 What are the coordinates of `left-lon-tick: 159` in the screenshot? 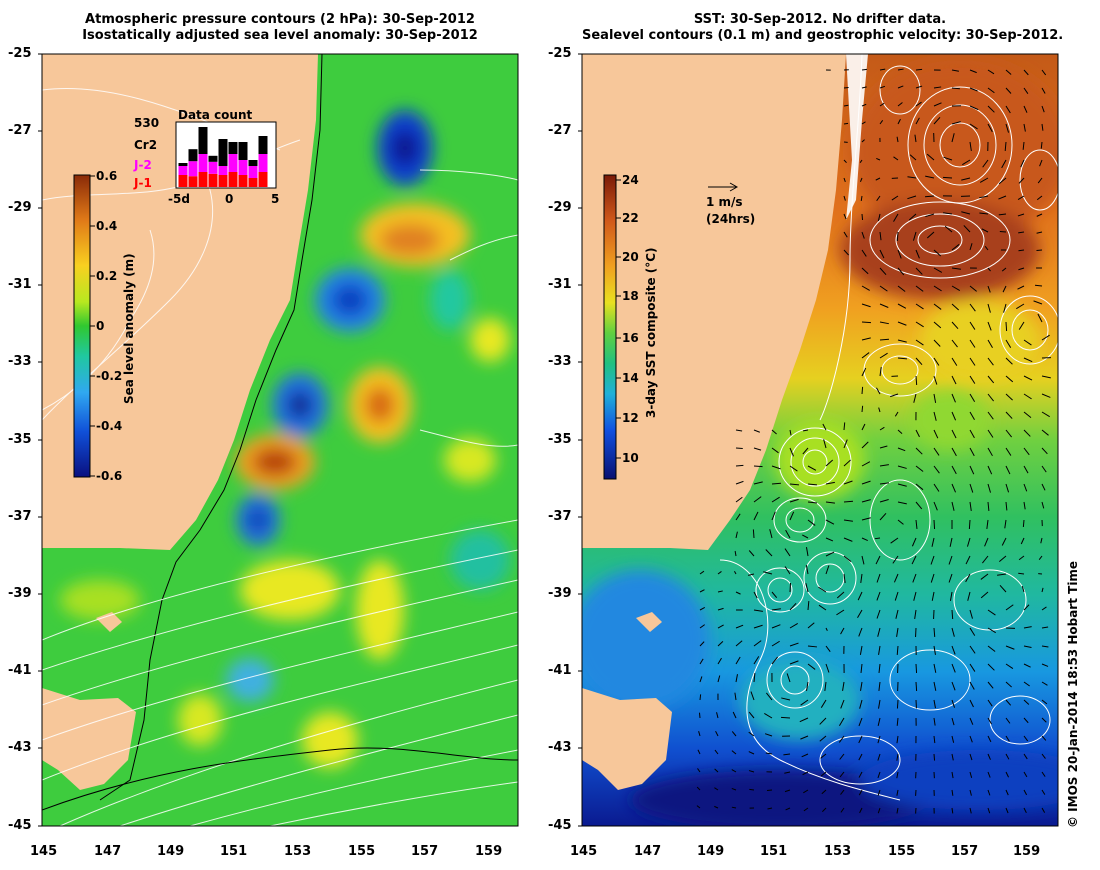 It's located at (489, 851).